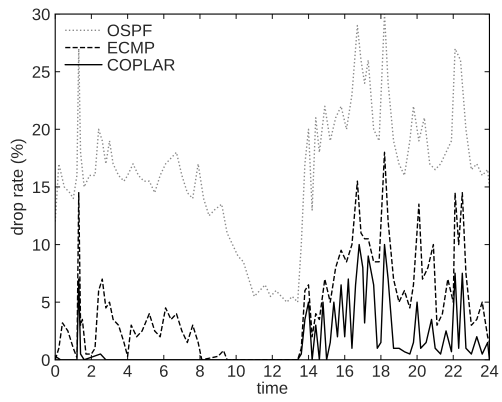  I want to click on legend-label: ECMP, so click(131, 48).